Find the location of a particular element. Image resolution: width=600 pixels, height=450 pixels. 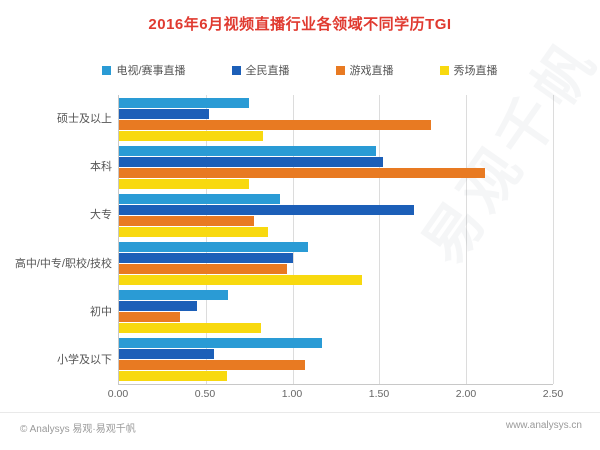

legend-label: 秀场直播 is located at coordinates (475, 71).